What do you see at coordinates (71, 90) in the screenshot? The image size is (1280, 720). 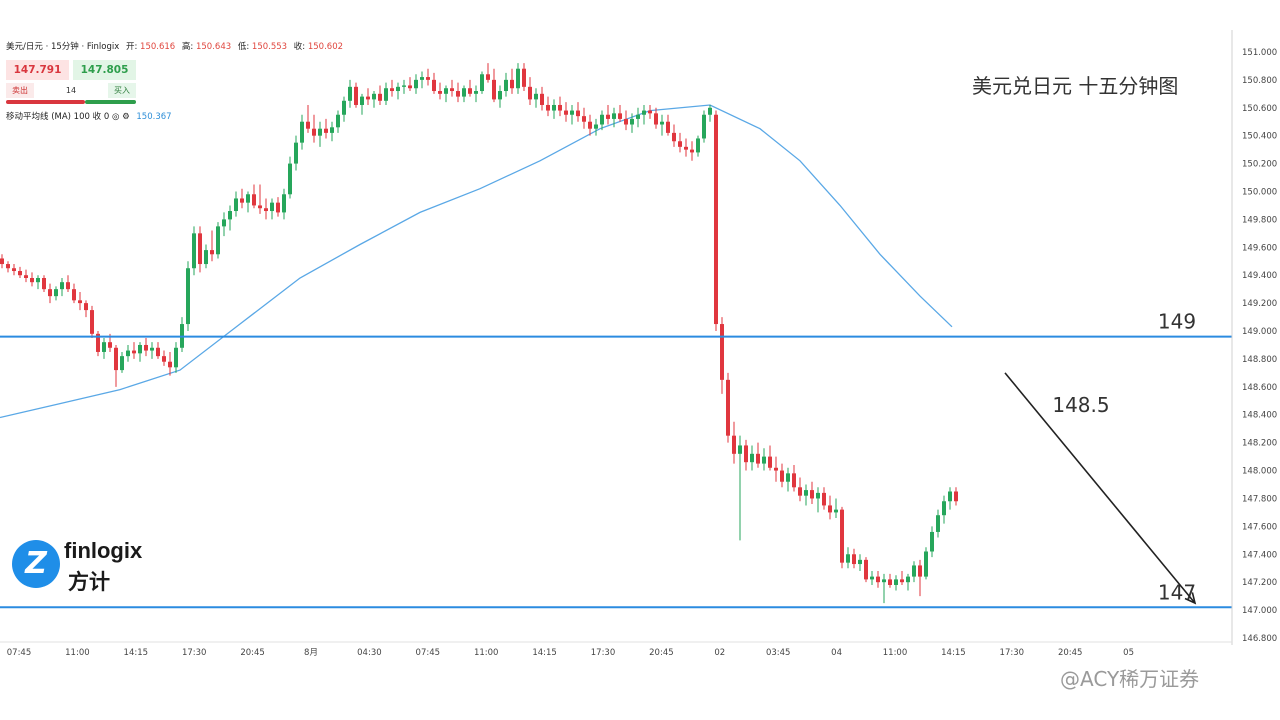 I see `quantity-input: 14` at bounding box center [71, 90].